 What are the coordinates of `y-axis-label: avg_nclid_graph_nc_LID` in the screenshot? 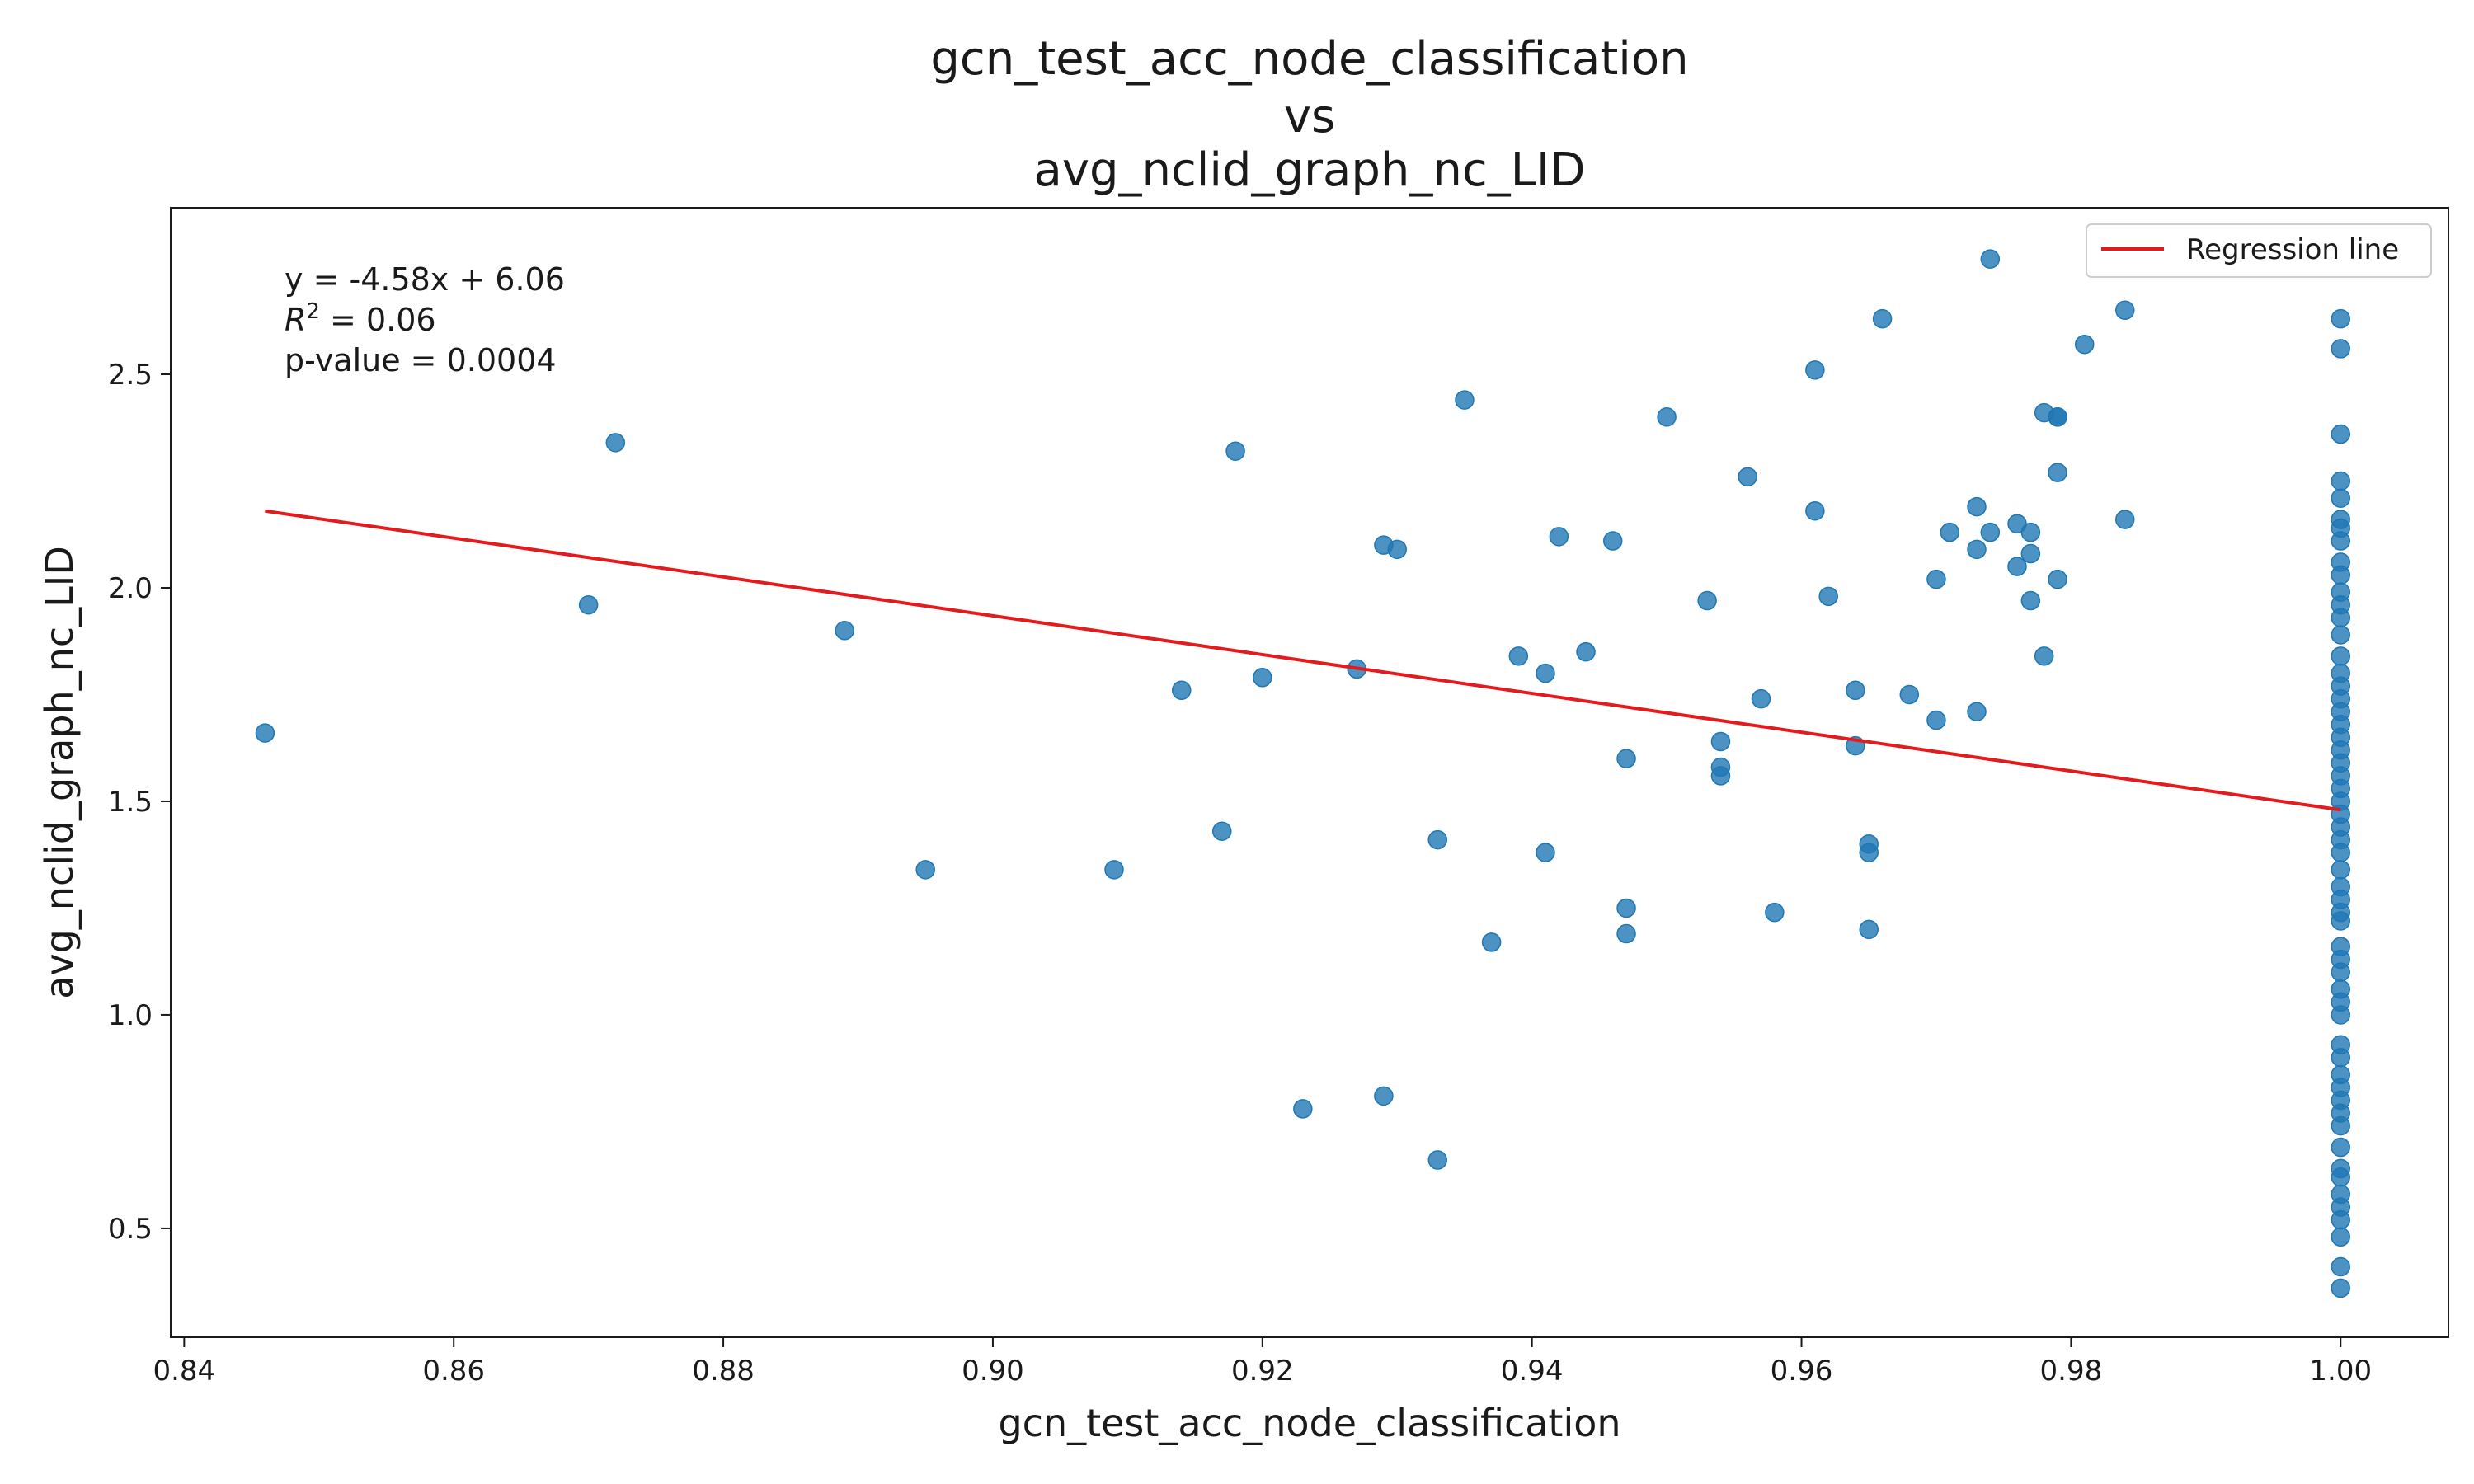 It's located at (59, 772).